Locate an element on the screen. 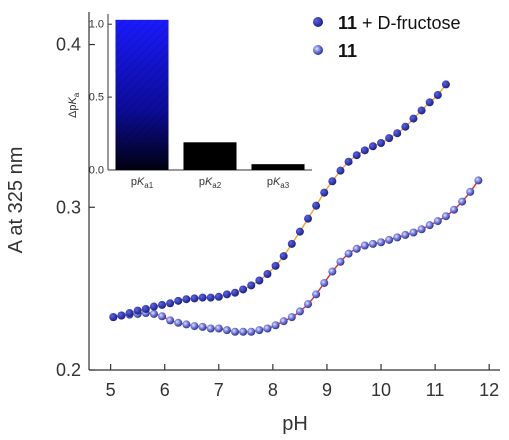 The image size is (509, 440). x-tick-label: 5 is located at coordinates (111, 390).